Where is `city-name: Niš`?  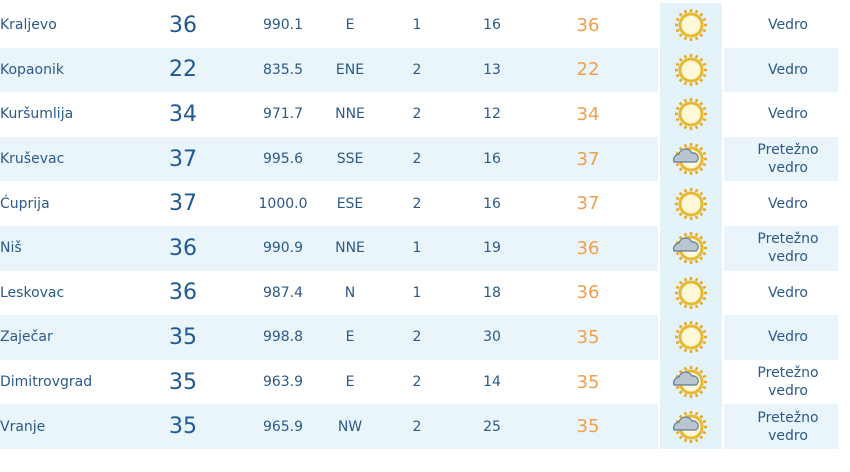 city-name: Niš is located at coordinates (11, 248).